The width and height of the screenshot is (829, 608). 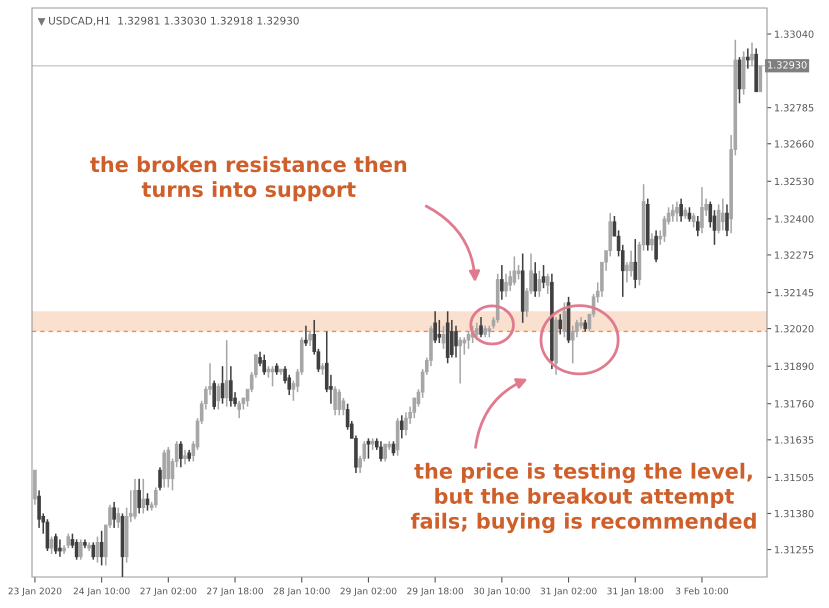 I want to click on y-tick-label: 1.32400, so click(x=794, y=219).